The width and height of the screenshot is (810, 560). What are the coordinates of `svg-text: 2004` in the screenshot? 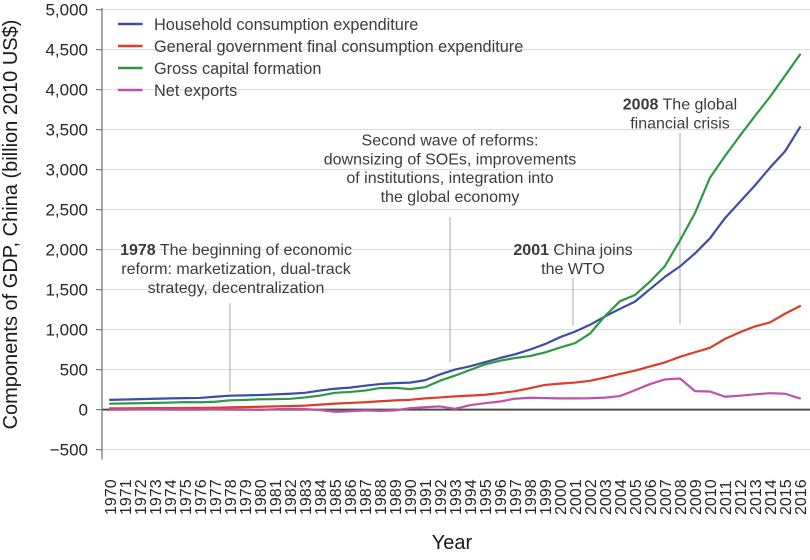 It's located at (621, 497).